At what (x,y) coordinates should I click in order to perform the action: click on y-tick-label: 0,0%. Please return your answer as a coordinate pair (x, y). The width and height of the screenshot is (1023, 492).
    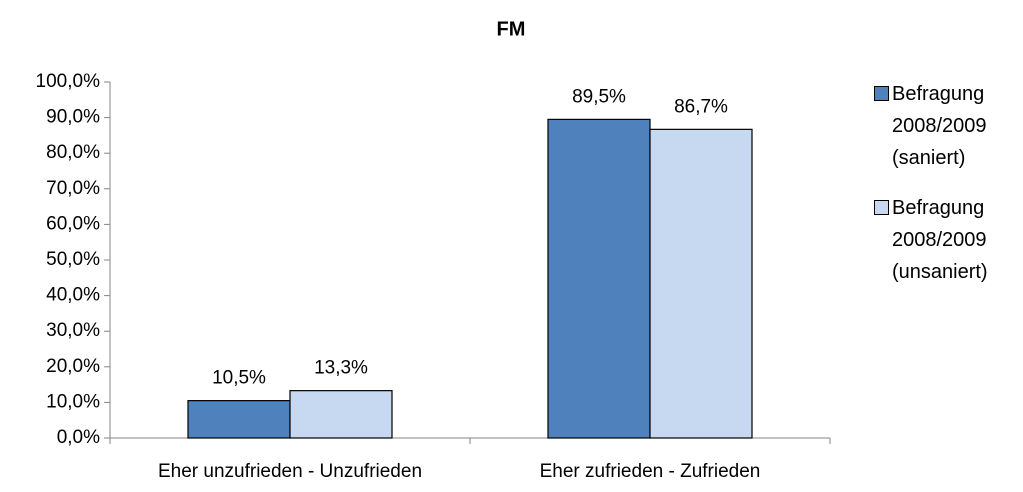
    Looking at the image, I should click on (78, 437).